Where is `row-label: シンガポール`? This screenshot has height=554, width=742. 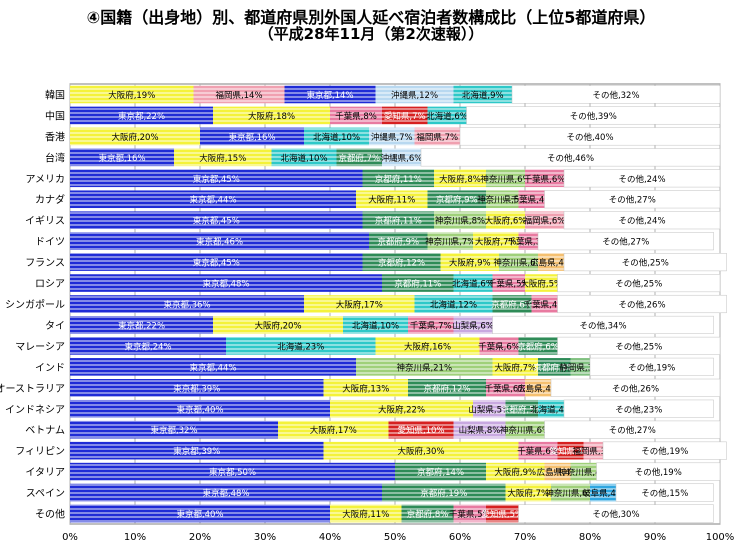
row-label: シンガポール is located at coordinates (35, 305).